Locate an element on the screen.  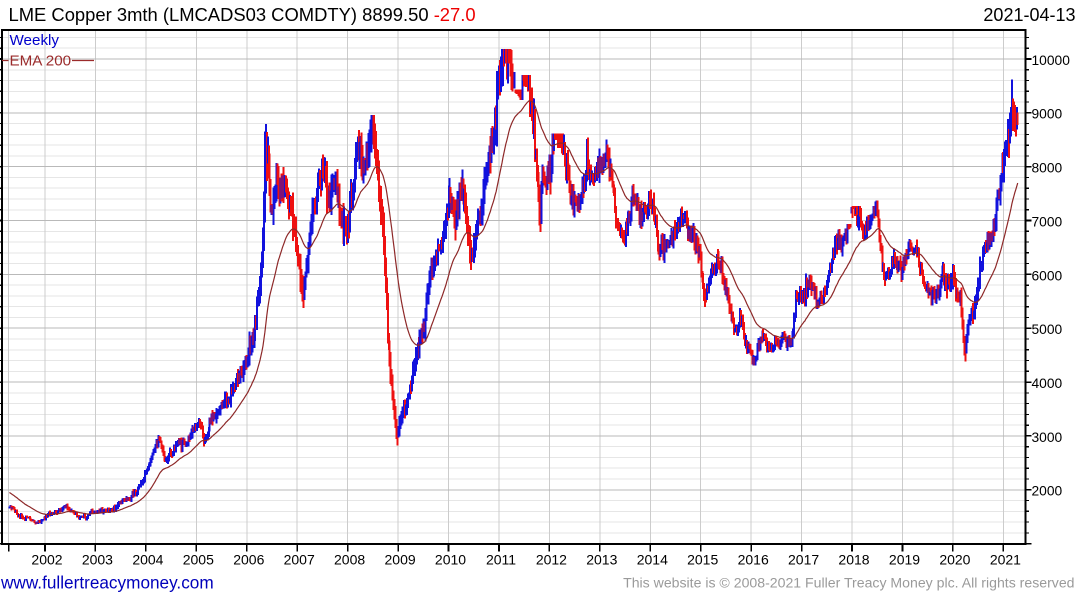
svg-text: 2013 is located at coordinates (601, 560).